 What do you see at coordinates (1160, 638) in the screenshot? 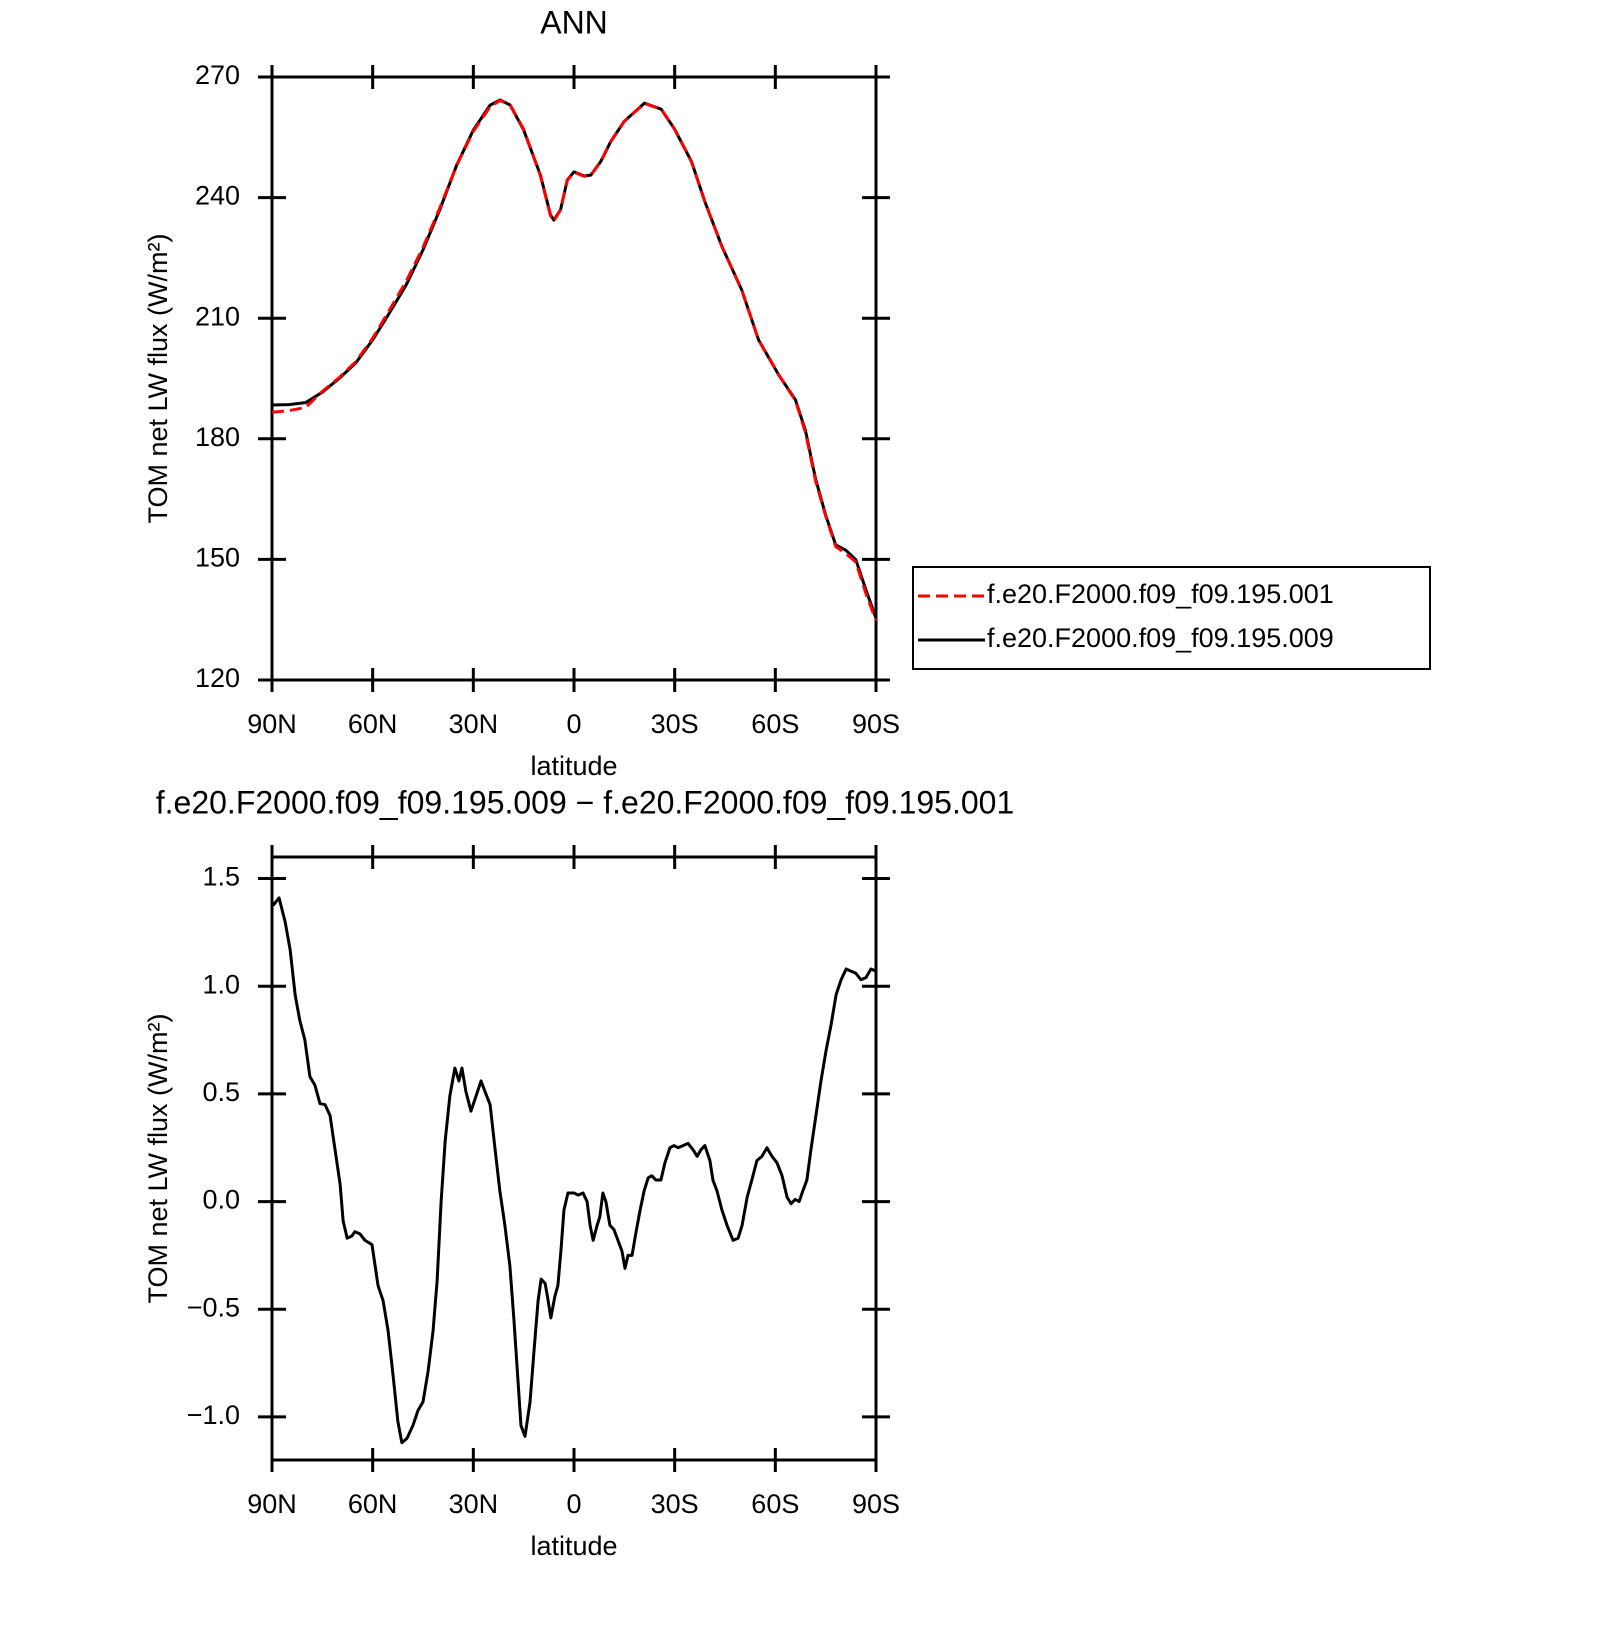
I see `legend-label: f.e20.F2000.f09_f09.195.009` at bounding box center [1160, 638].